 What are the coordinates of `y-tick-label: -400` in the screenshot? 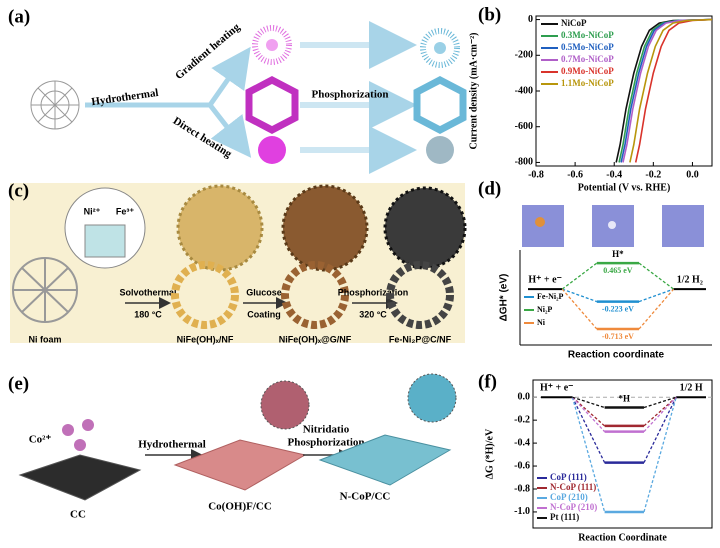 It's located at (524, 90).